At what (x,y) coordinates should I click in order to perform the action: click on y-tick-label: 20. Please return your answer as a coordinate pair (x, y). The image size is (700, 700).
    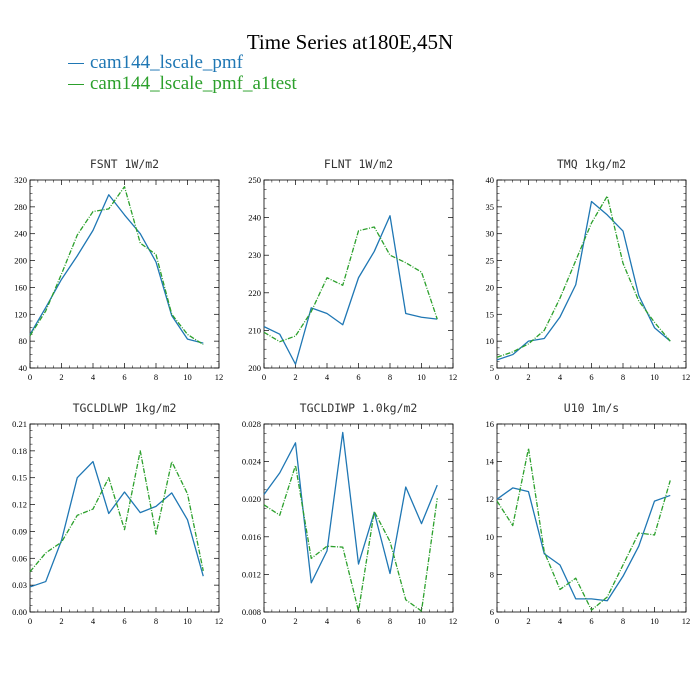
    Looking at the image, I should click on (490, 287).